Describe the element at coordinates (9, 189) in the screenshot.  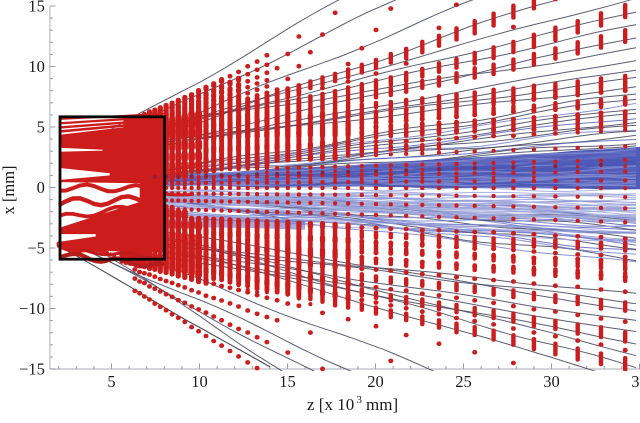
I see `svg-text: x [mm]` at that location.